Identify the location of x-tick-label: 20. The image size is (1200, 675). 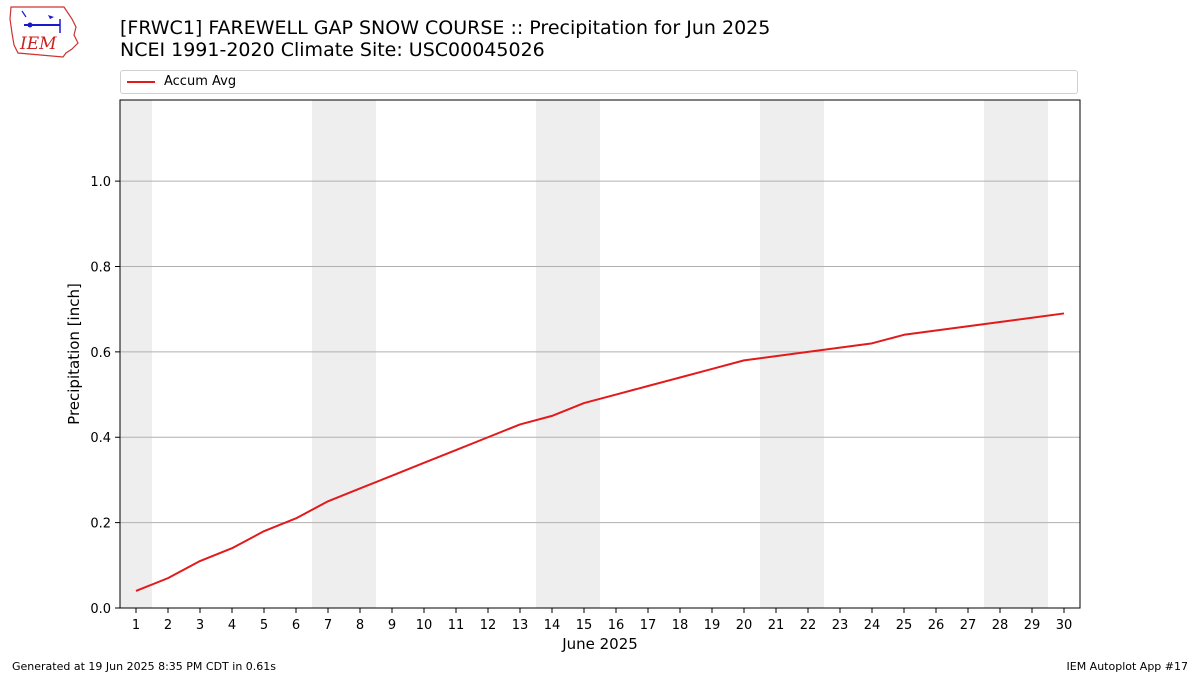
(744, 625).